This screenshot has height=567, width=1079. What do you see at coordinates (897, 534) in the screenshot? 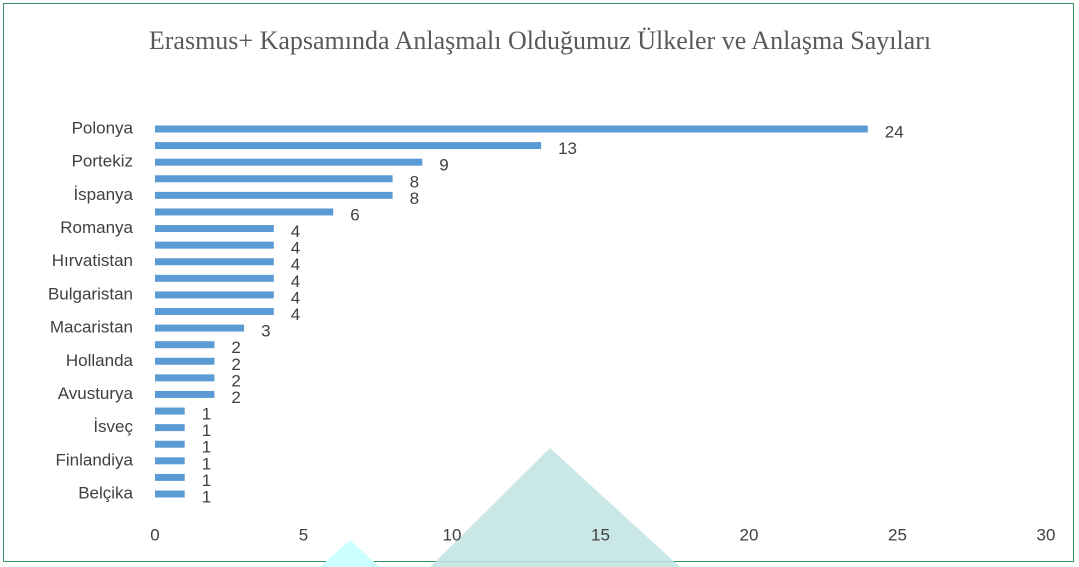
I see `x-tick-label: 25` at bounding box center [897, 534].